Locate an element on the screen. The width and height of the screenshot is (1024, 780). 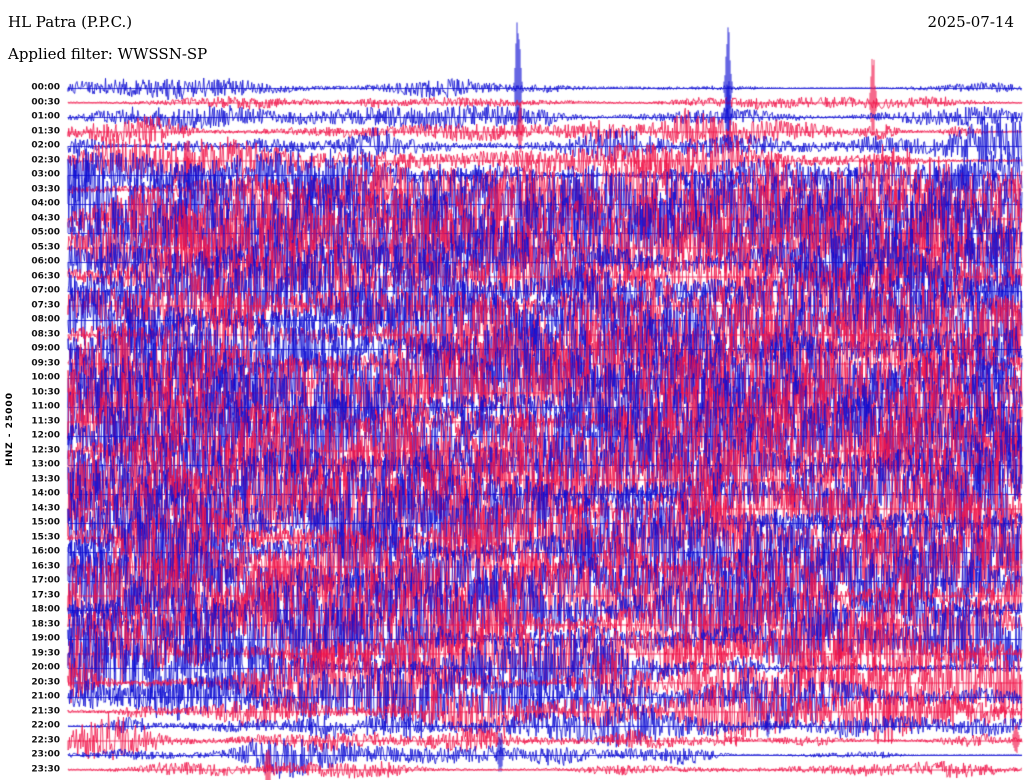
time-label: 04:30 is located at coordinates (45, 218).